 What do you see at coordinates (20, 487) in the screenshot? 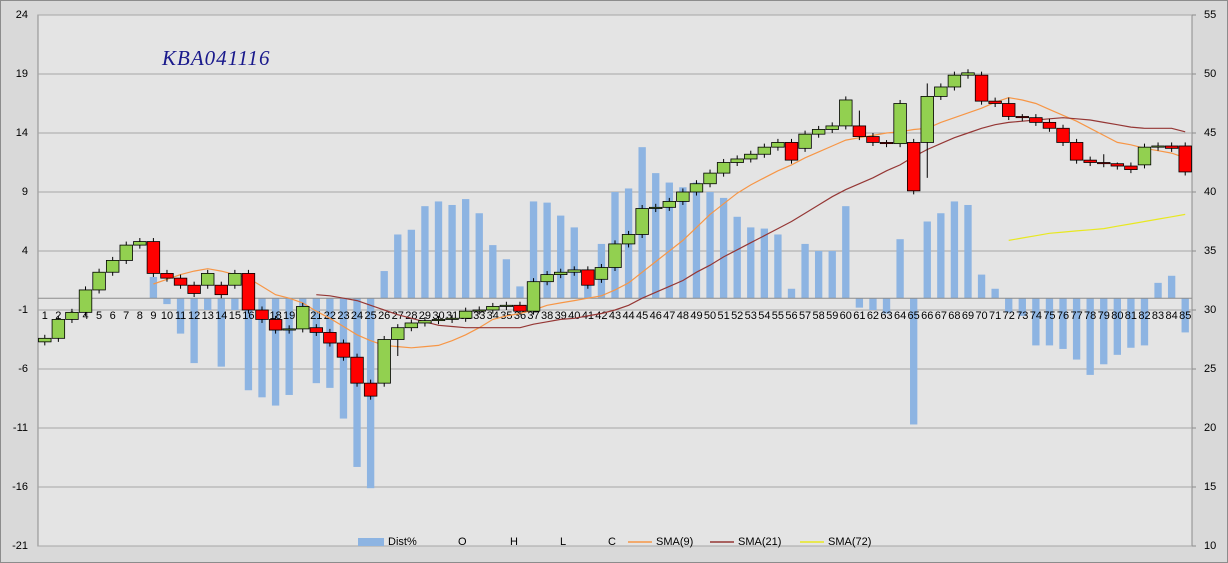
I see `y-tick-label: -16` at bounding box center [20, 487].